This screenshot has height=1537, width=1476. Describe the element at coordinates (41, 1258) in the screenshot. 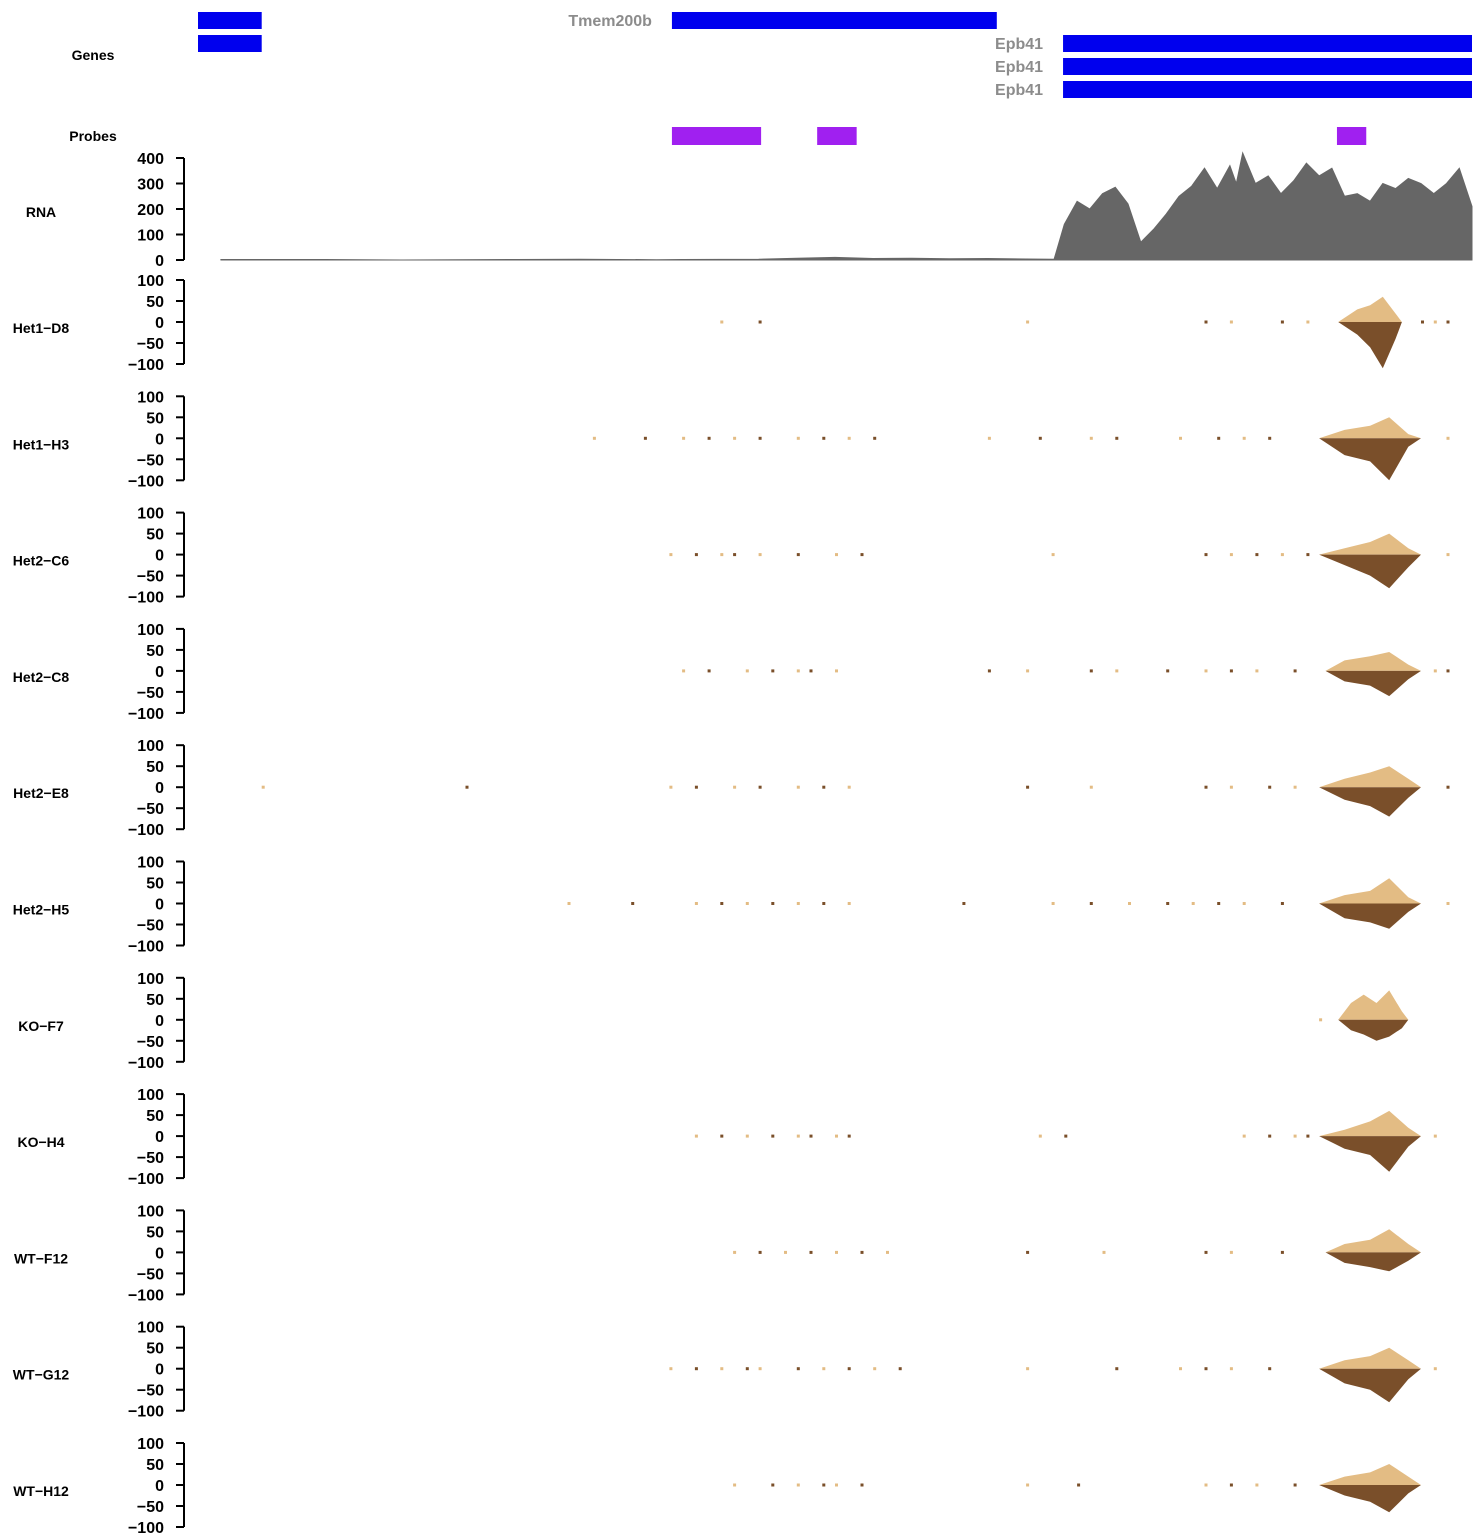

I see `sample-label: WT−F12` at that location.